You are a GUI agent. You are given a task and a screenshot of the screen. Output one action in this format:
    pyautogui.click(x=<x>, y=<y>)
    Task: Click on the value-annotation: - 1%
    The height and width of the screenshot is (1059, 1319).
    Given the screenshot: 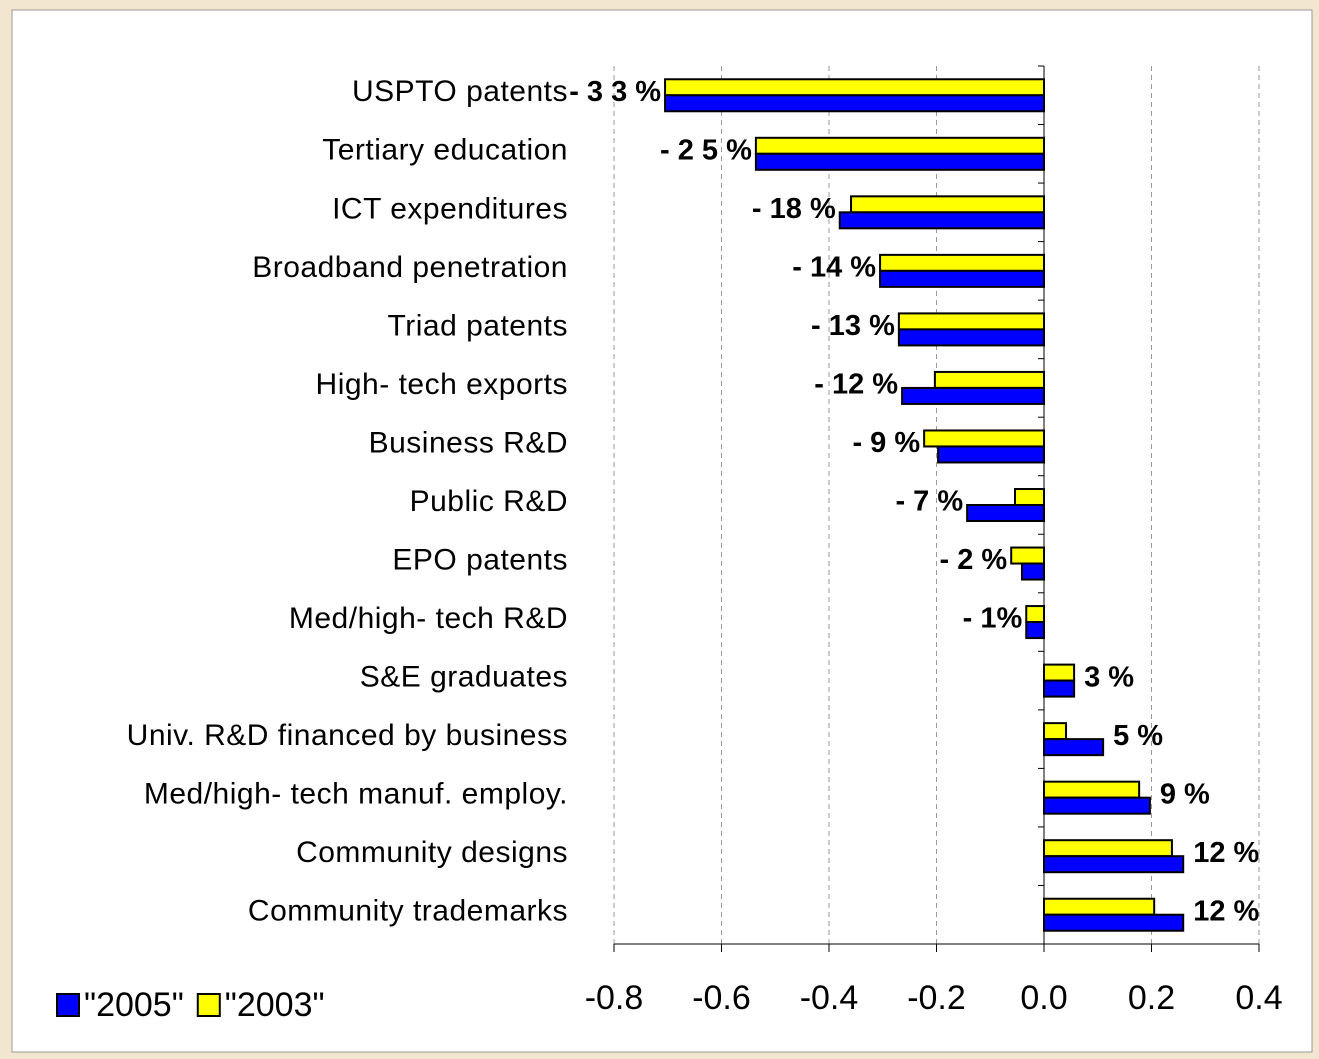 What is the action you would take?
    pyautogui.click(x=993, y=619)
    